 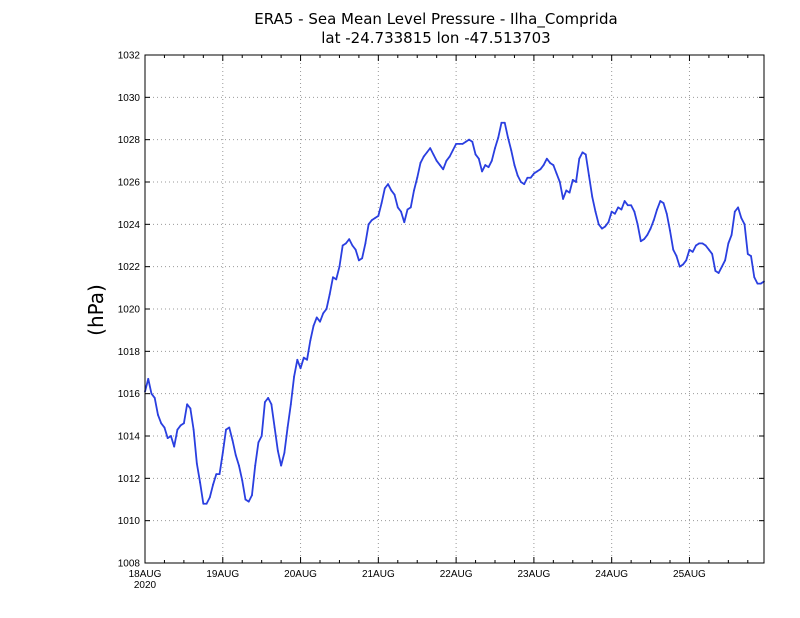 What do you see at coordinates (129, 225) in the screenshot?
I see `y-tick-label: 1024` at bounding box center [129, 225].